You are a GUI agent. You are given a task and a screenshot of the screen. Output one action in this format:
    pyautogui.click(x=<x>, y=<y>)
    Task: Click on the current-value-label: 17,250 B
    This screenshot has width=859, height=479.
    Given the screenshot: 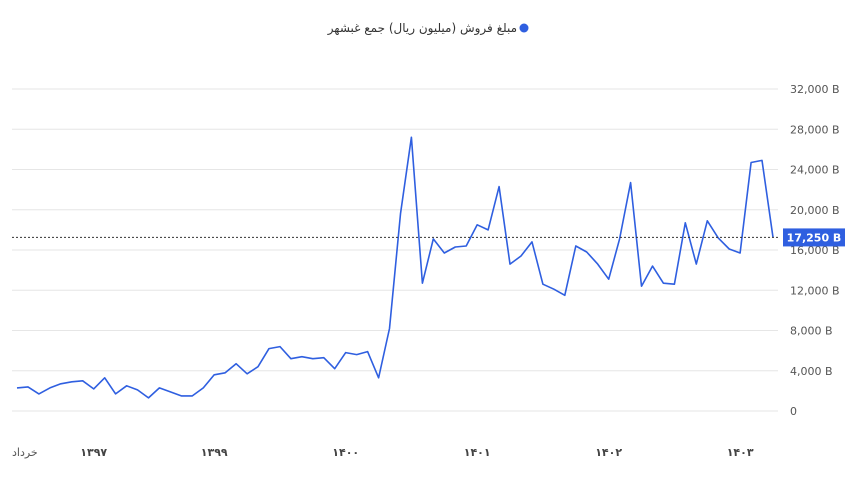 What is the action you would take?
    pyautogui.click(x=814, y=237)
    